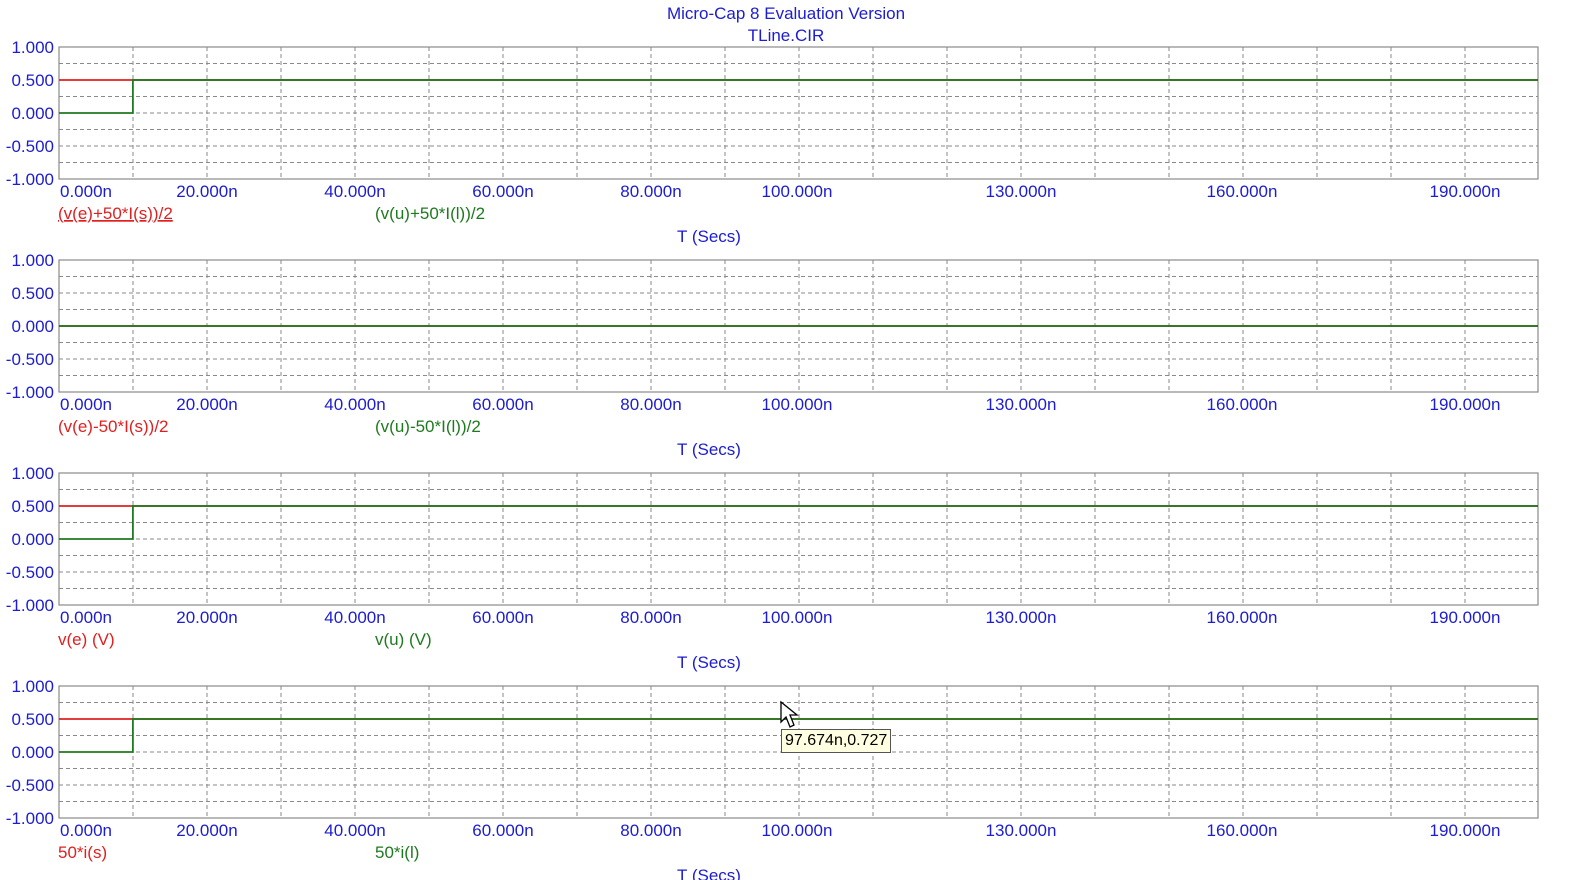 The height and width of the screenshot is (880, 1572). What do you see at coordinates (86, 639) in the screenshot?
I see `legend-entry: v(e) (V)` at bounding box center [86, 639].